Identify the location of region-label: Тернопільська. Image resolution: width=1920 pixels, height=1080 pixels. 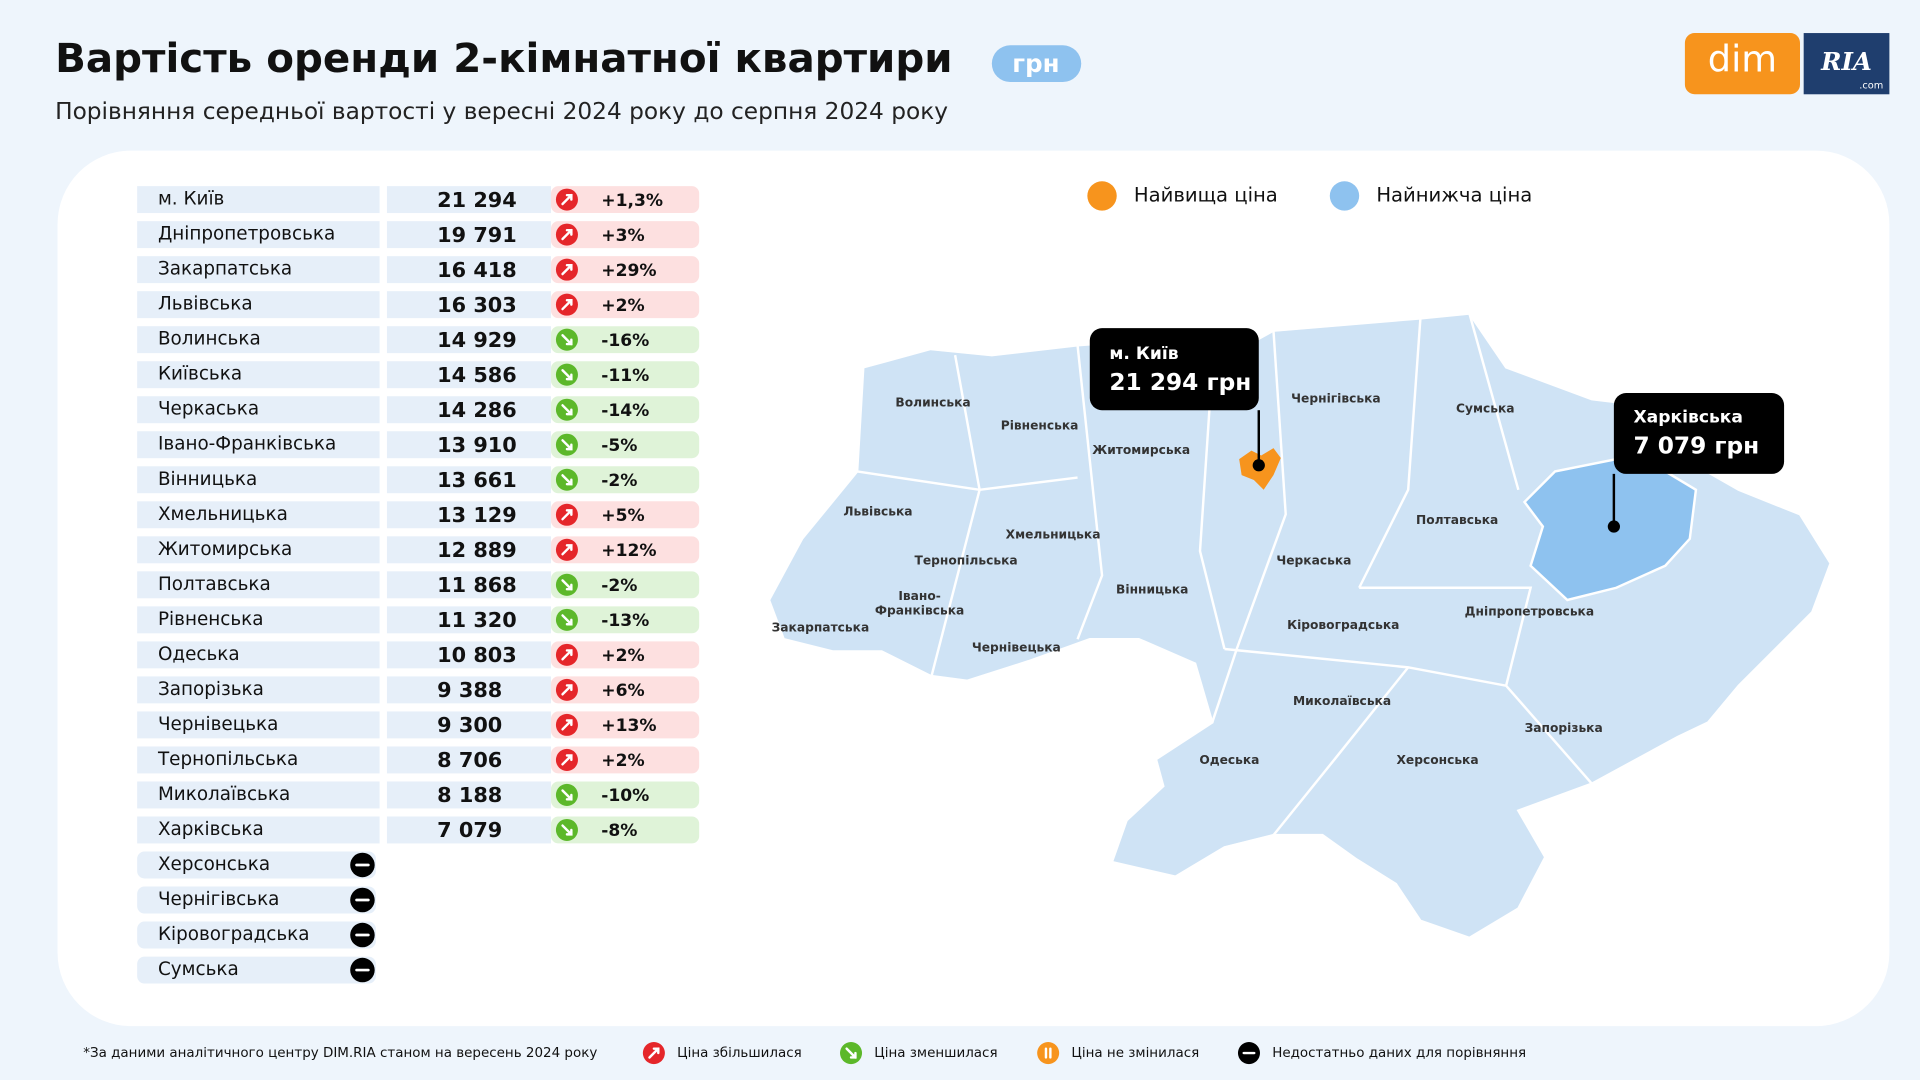
(966, 560).